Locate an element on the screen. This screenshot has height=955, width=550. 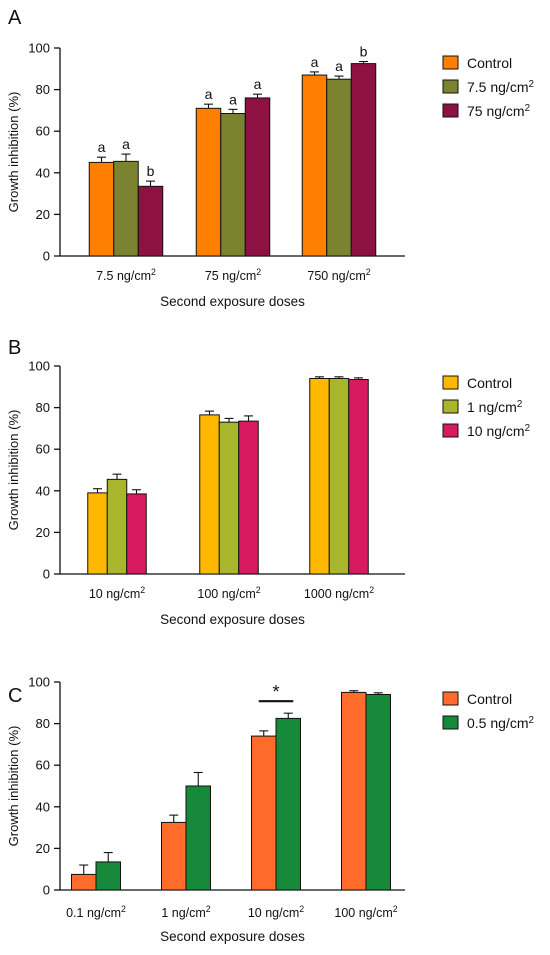
x-tick-label: 75 ng/cm2 is located at coordinates (233, 275).